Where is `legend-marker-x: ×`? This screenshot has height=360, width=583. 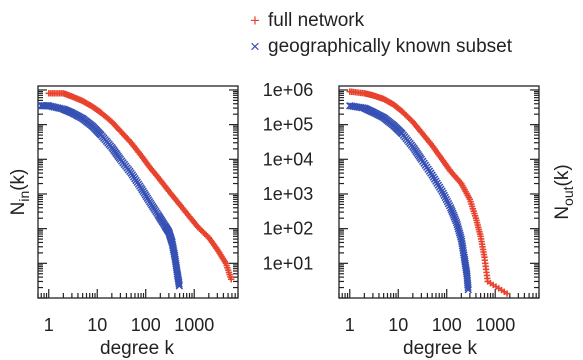 legend-marker-x: × is located at coordinates (255, 46).